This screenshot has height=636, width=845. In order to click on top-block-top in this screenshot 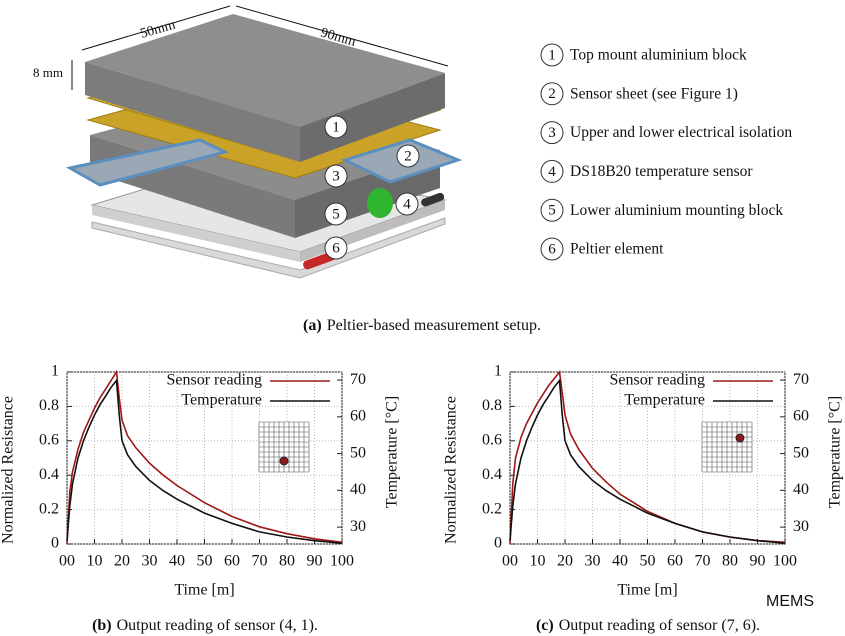, I will do `click(265, 70)`.